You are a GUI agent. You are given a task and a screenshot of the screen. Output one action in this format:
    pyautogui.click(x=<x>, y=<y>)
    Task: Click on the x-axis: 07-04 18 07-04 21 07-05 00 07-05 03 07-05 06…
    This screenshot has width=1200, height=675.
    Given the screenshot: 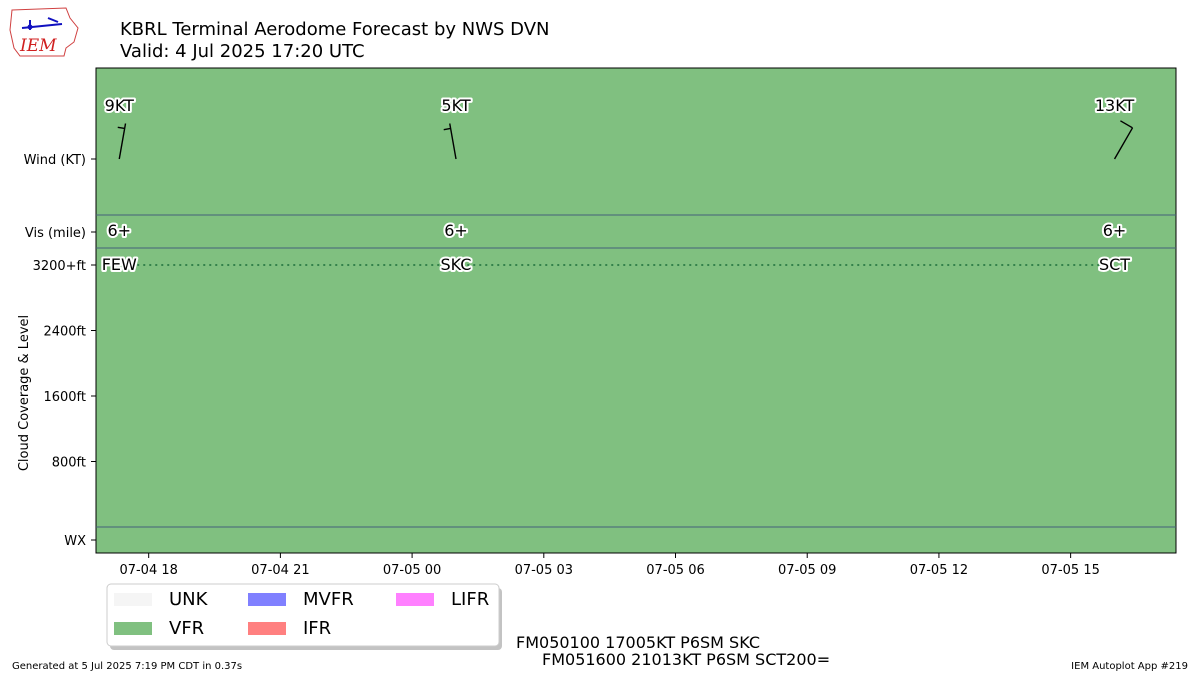 What is the action you would take?
    pyautogui.click(x=609, y=565)
    